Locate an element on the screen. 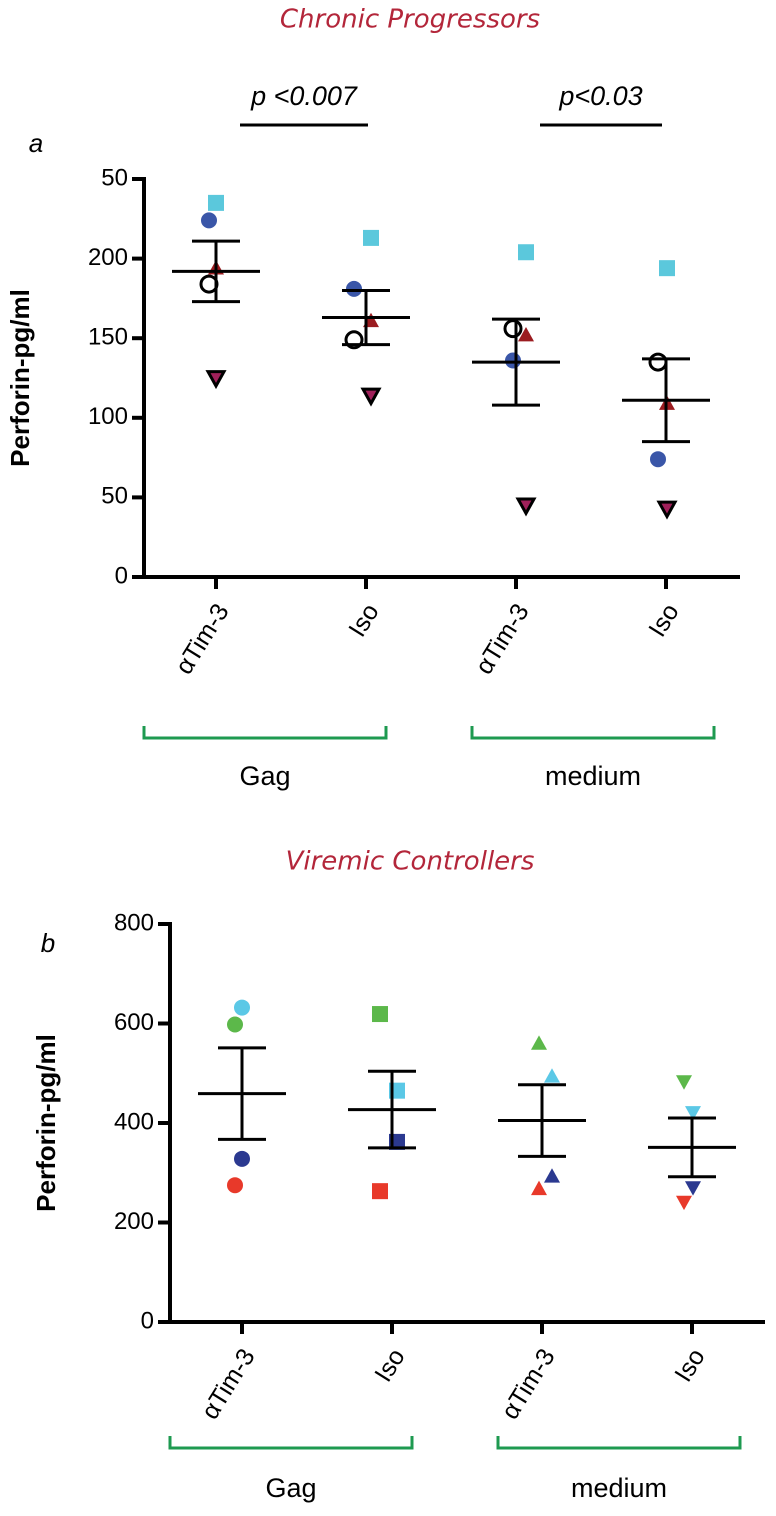  panel-label: a is located at coordinates (36, 143).